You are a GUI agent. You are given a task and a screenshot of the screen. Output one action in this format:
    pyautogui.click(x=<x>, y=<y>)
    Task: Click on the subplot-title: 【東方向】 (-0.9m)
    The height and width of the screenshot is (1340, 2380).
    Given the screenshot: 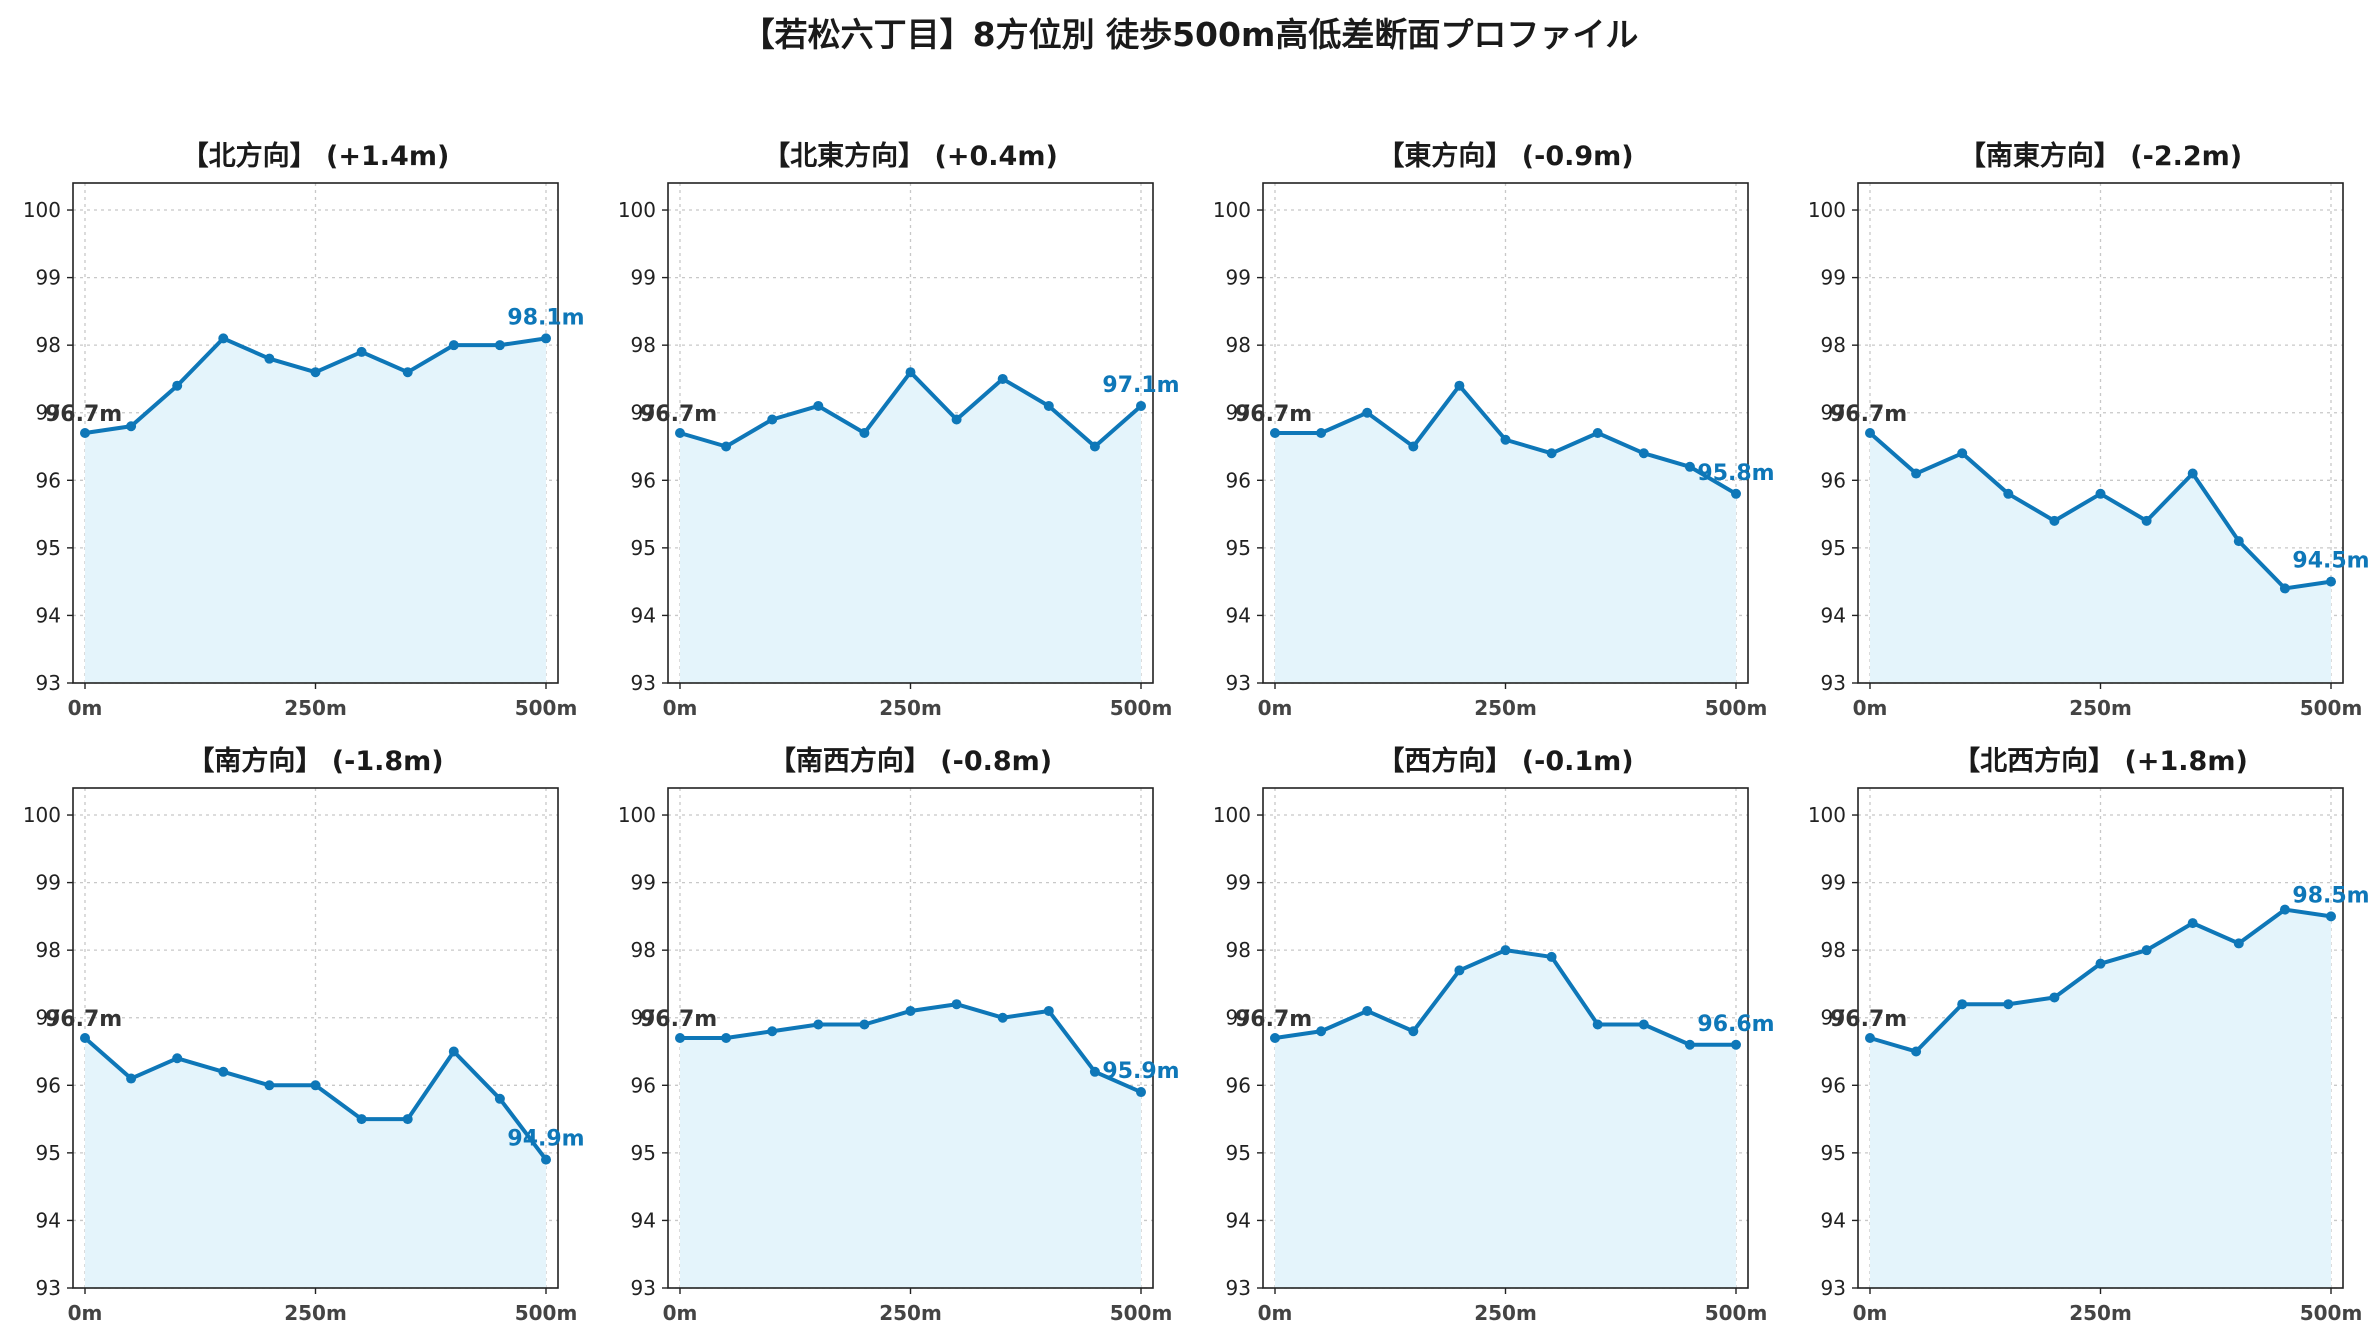 What is the action you would take?
    pyautogui.click(x=1505, y=156)
    